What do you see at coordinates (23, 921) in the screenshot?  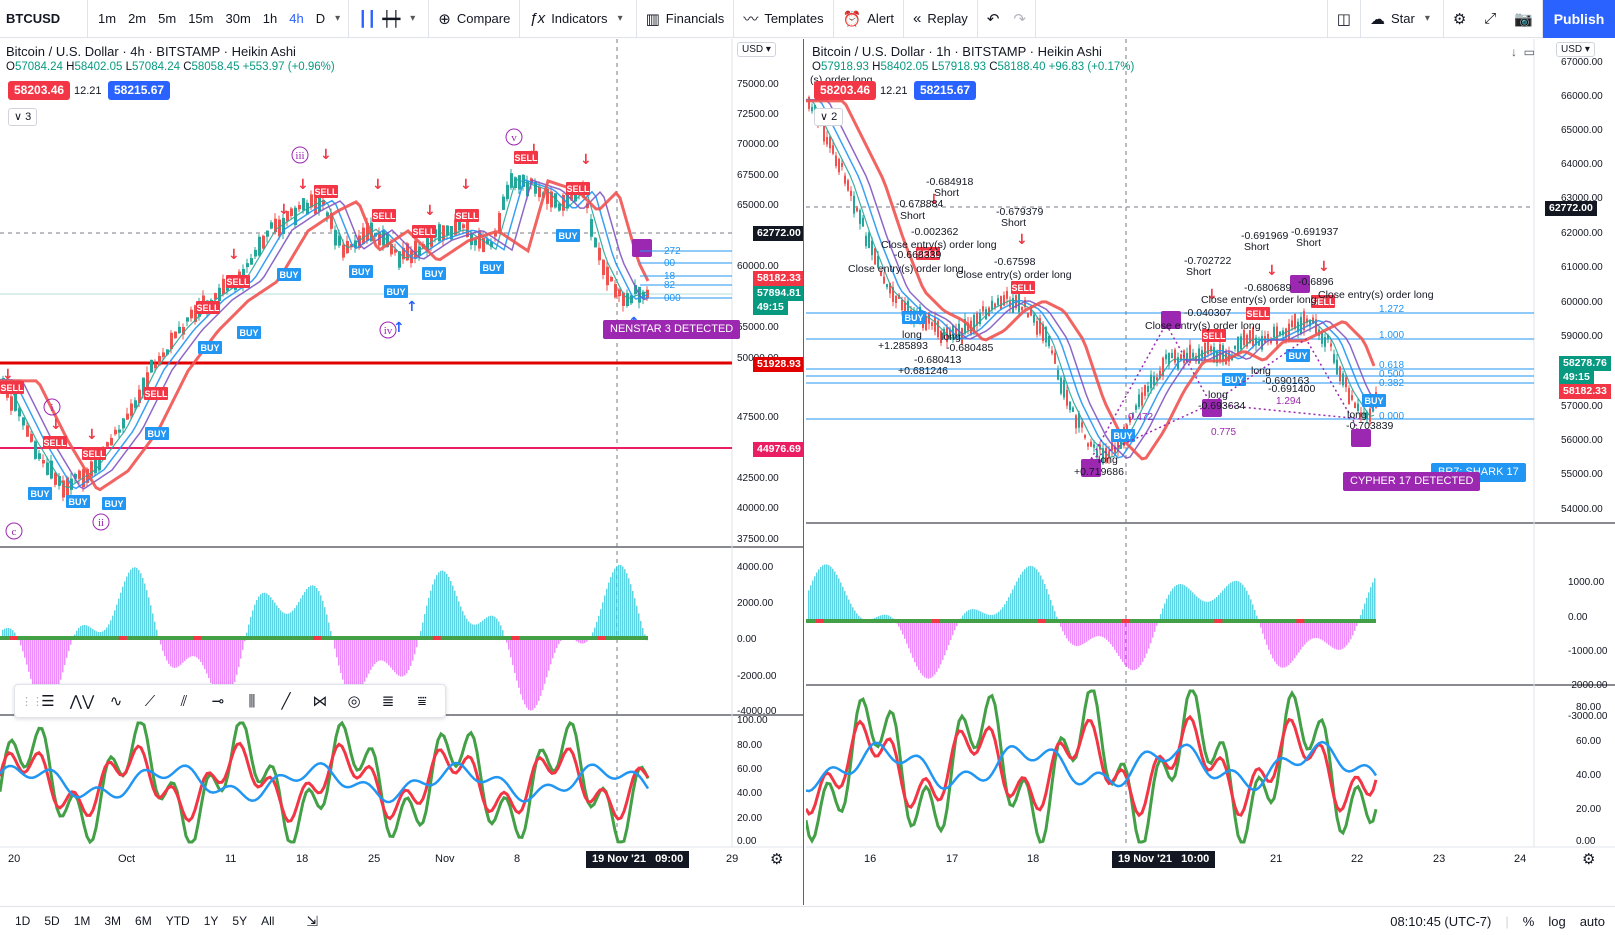 I see `range-1d: 1D` at bounding box center [23, 921].